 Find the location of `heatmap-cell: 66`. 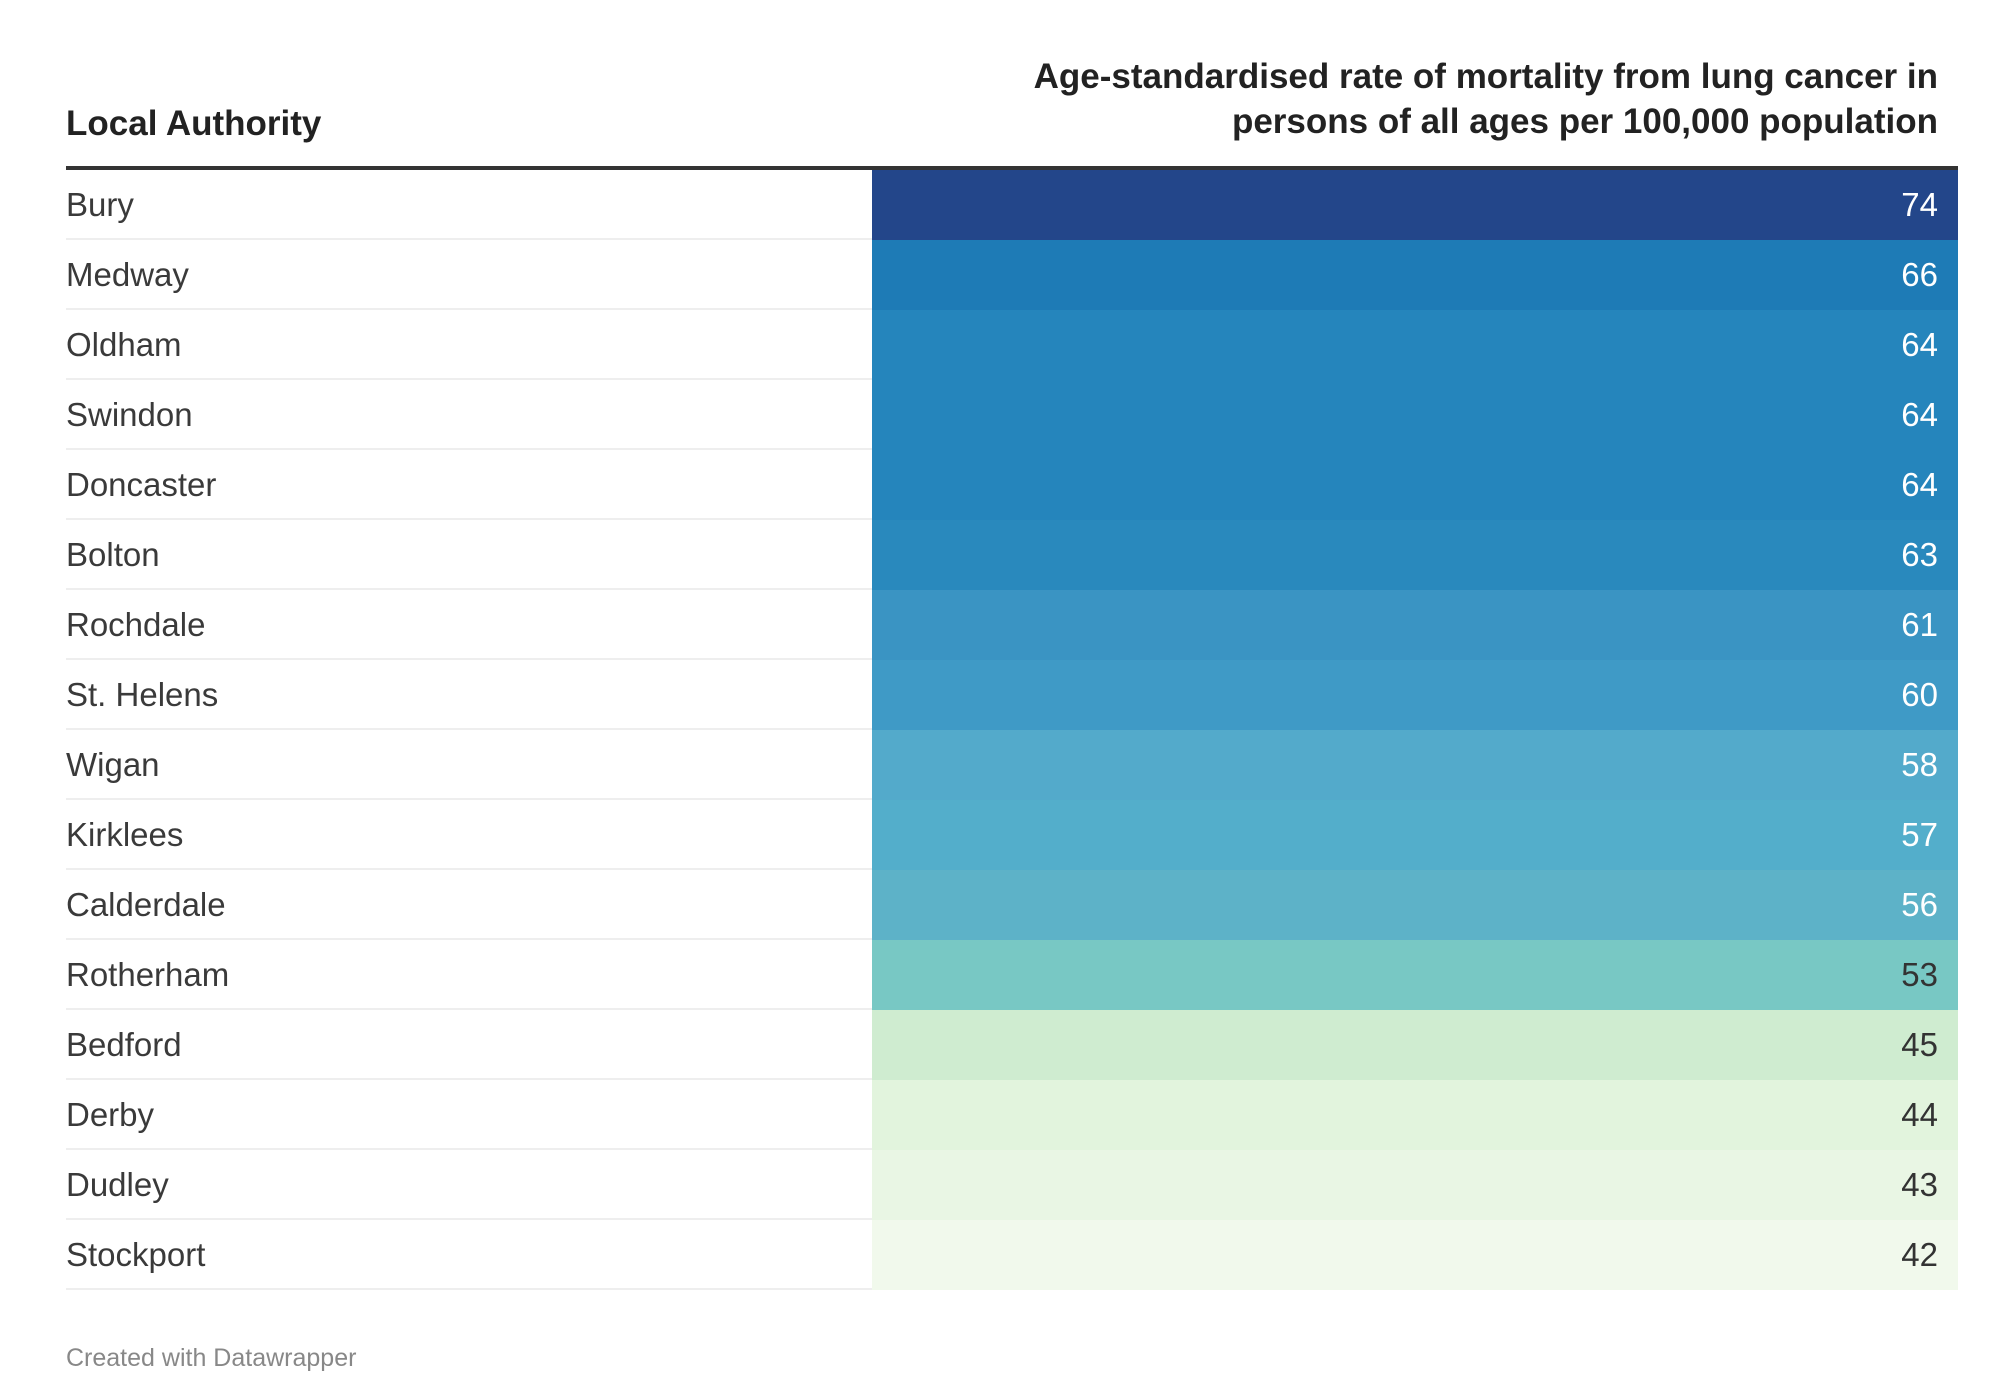

heatmap-cell: 66 is located at coordinates (1415, 275).